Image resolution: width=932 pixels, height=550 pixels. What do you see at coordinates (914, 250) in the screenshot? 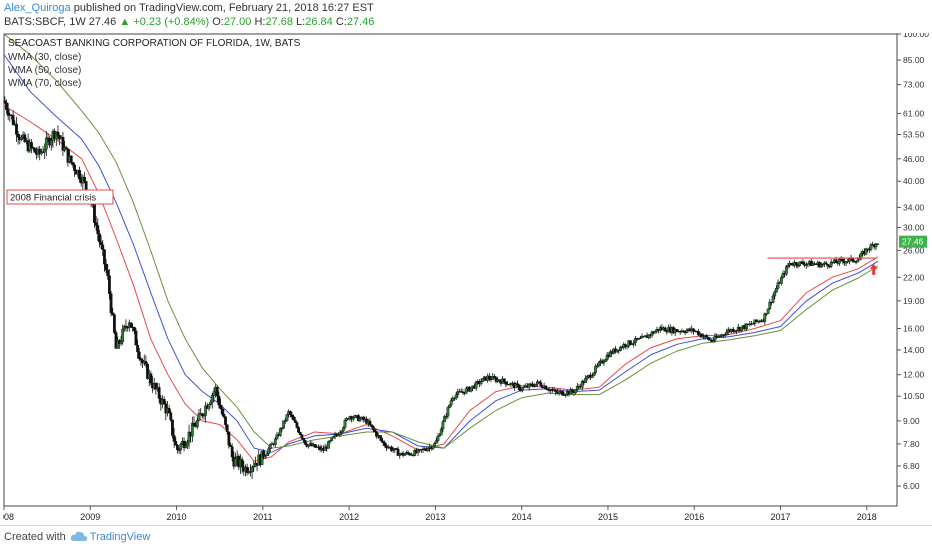
I see `y-tick-label: 26.00` at bounding box center [914, 250].